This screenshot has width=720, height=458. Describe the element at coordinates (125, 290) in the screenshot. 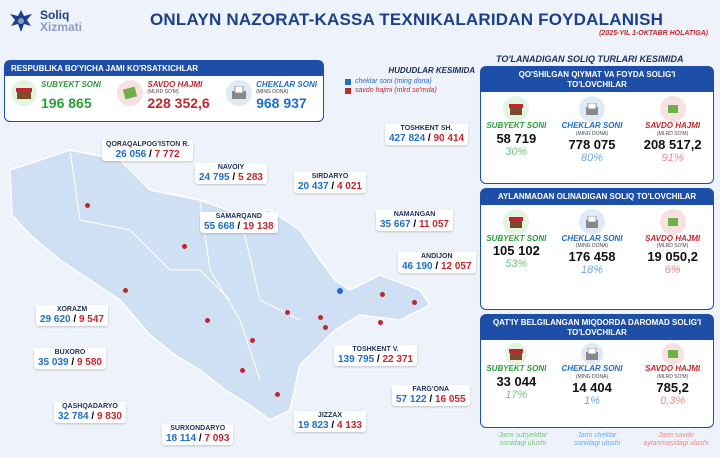

I see `map-dot-xorazm` at that location.